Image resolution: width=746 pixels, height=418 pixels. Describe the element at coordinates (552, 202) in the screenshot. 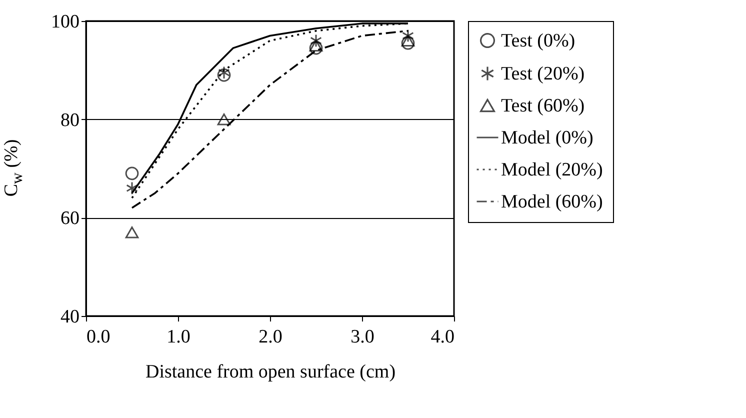

I see `legend-label: Model (60%)` at that location.